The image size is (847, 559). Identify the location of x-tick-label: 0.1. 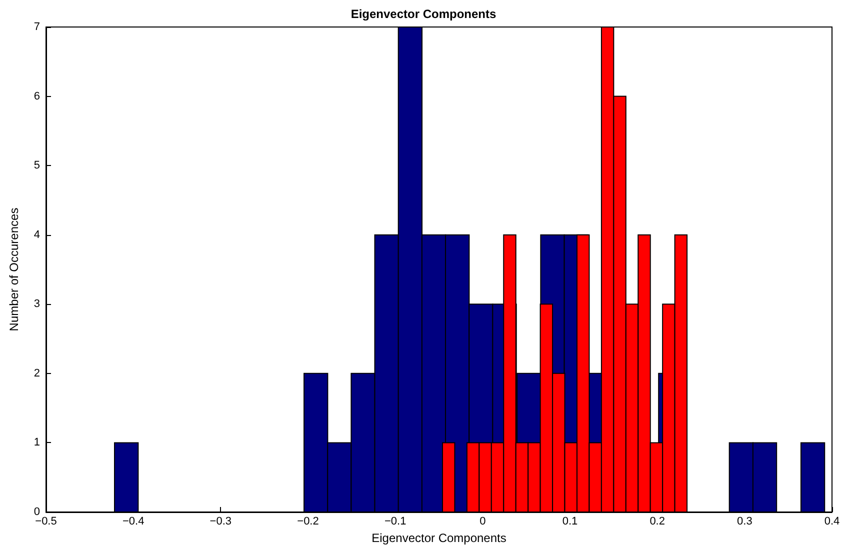
(570, 522).